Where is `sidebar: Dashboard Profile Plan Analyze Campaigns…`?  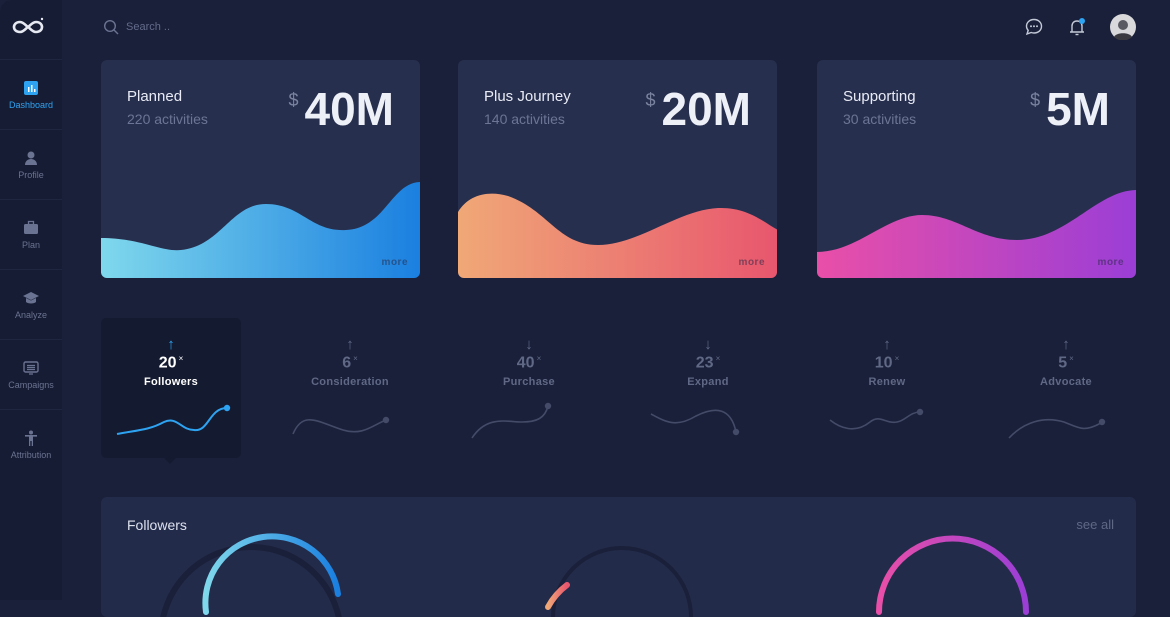
sidebar: Dashboard Profile Plan Analyze Campaigns… is located at coordinates (31, 300).